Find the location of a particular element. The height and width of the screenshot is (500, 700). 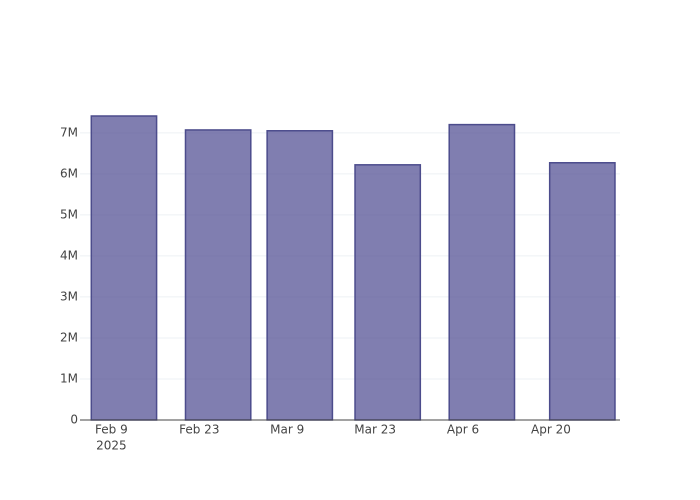

y-tick-label: 7M is located at coordinates (69, 132).